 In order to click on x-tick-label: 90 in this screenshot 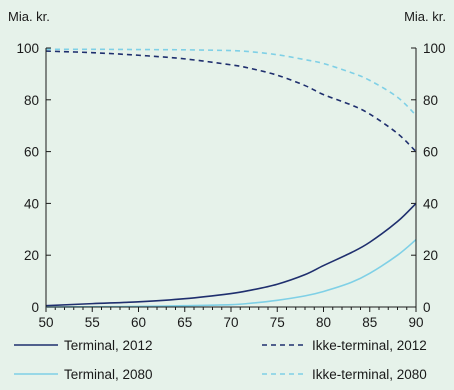, I will do `click(415, 322)`.